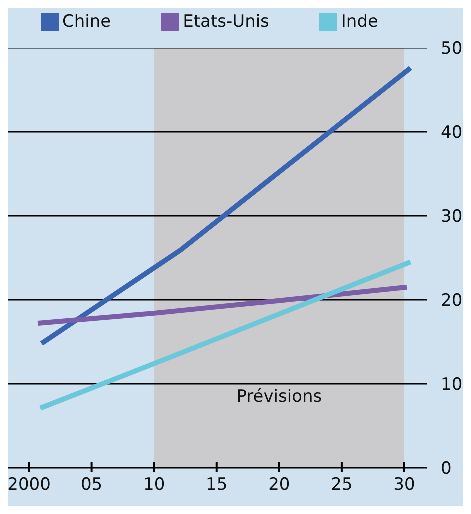 This screenshot has width=471, height=514. Describe the element at coordinates (452, 49) in the screenshot. I see `y-tick-label: 50` at that location.